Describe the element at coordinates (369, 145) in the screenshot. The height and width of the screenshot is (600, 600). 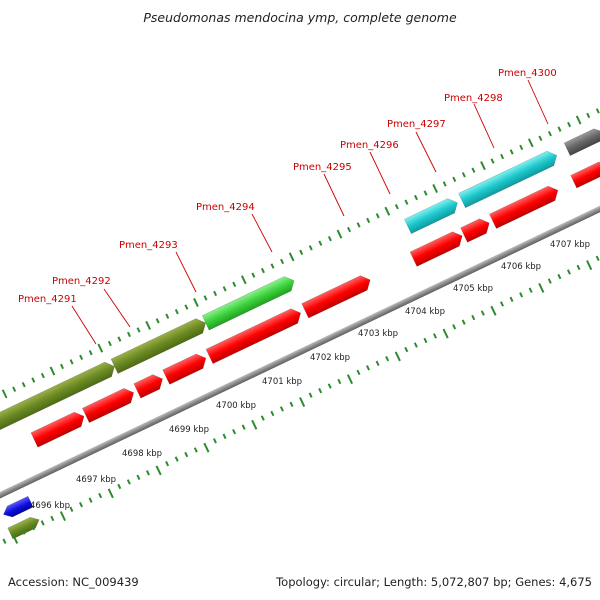
I see `gene-label: Pmen_4296` at that location.